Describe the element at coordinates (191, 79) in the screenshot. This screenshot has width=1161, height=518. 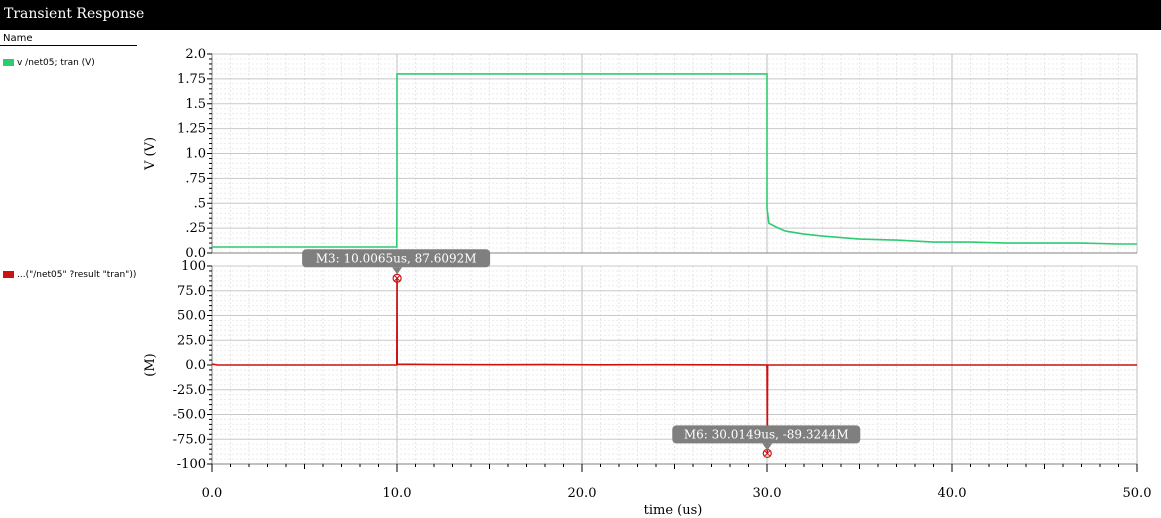
I see `y-tick-label: 1.75` at that location.